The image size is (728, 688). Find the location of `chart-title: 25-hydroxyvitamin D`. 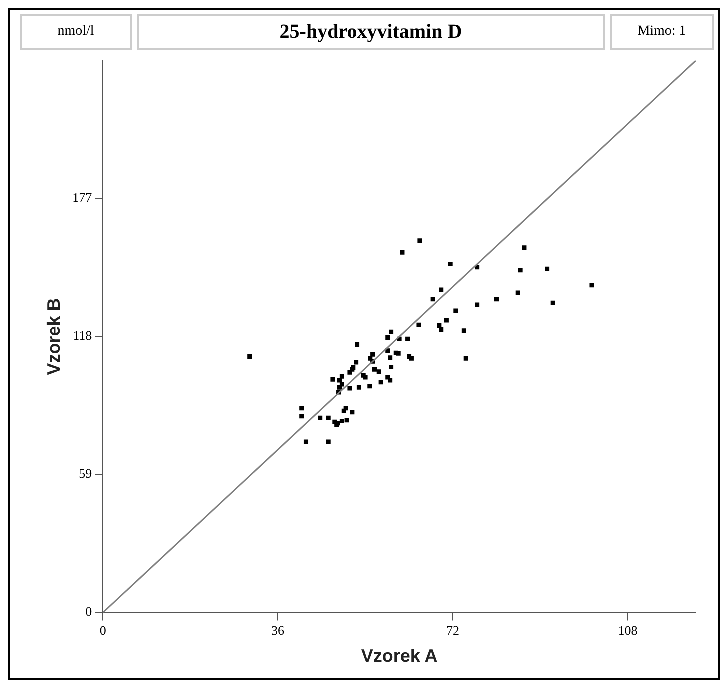

chart-title: 25-hydroxyvitamin D is located at coordinates (371, 32).